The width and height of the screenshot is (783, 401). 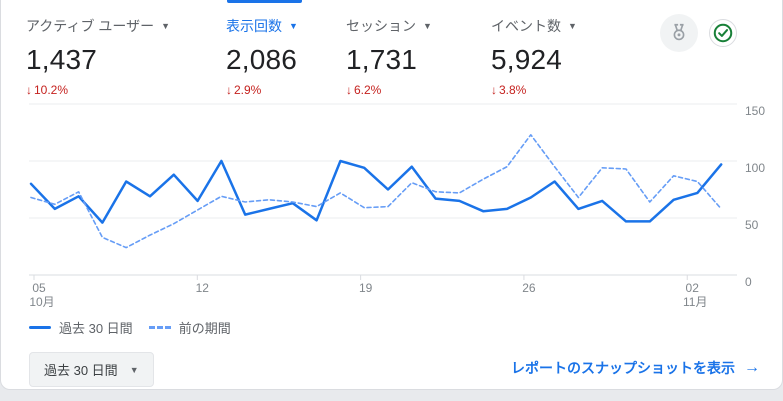 I want to click on selected-metric-indicator, so click(x=264, y=1).